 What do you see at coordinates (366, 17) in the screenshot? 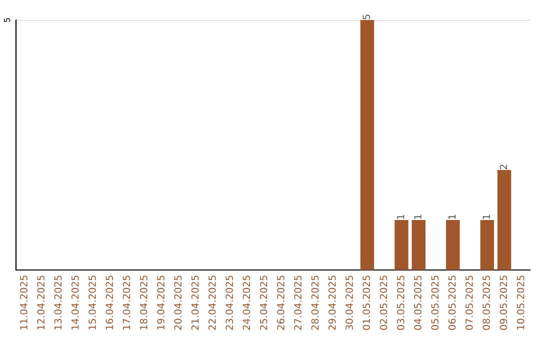
I see `data-label: 5` at bounding box center [366, 17].